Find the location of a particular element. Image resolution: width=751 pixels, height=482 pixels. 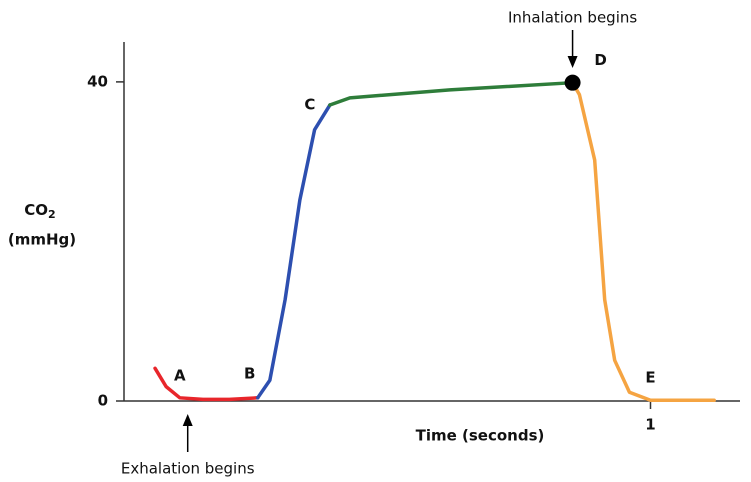

point-label: C is located at coordinates (309, 105).